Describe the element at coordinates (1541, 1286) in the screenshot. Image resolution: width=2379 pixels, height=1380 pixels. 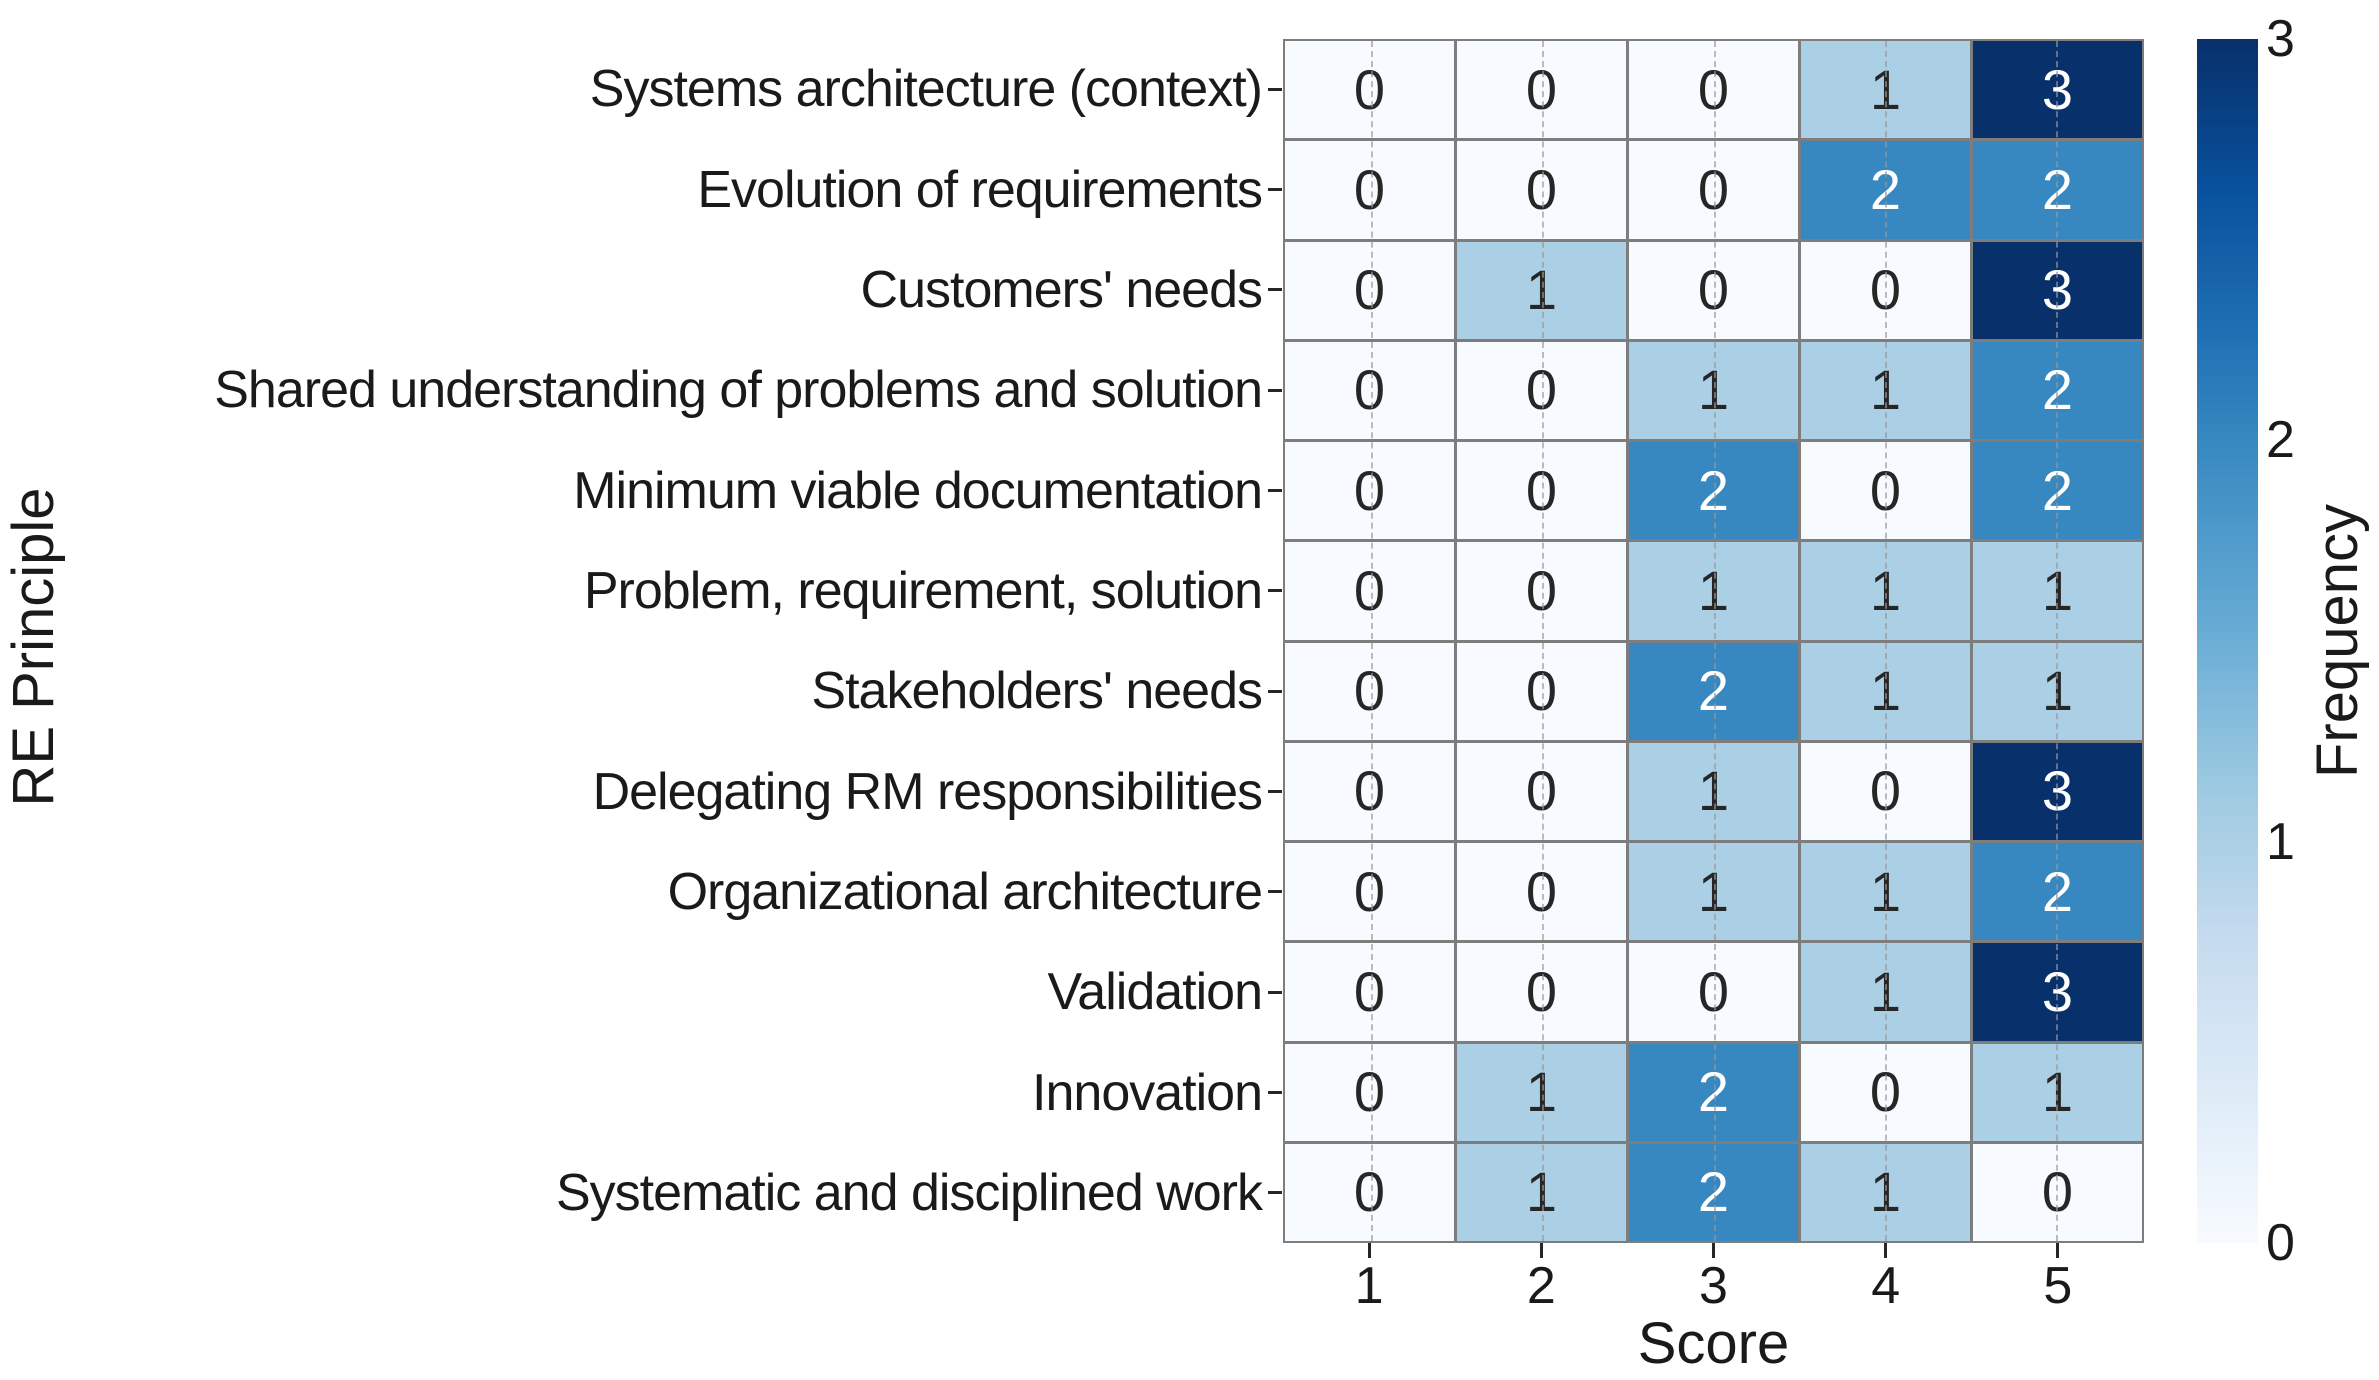
I see `x-tick-label: 2` at that location.